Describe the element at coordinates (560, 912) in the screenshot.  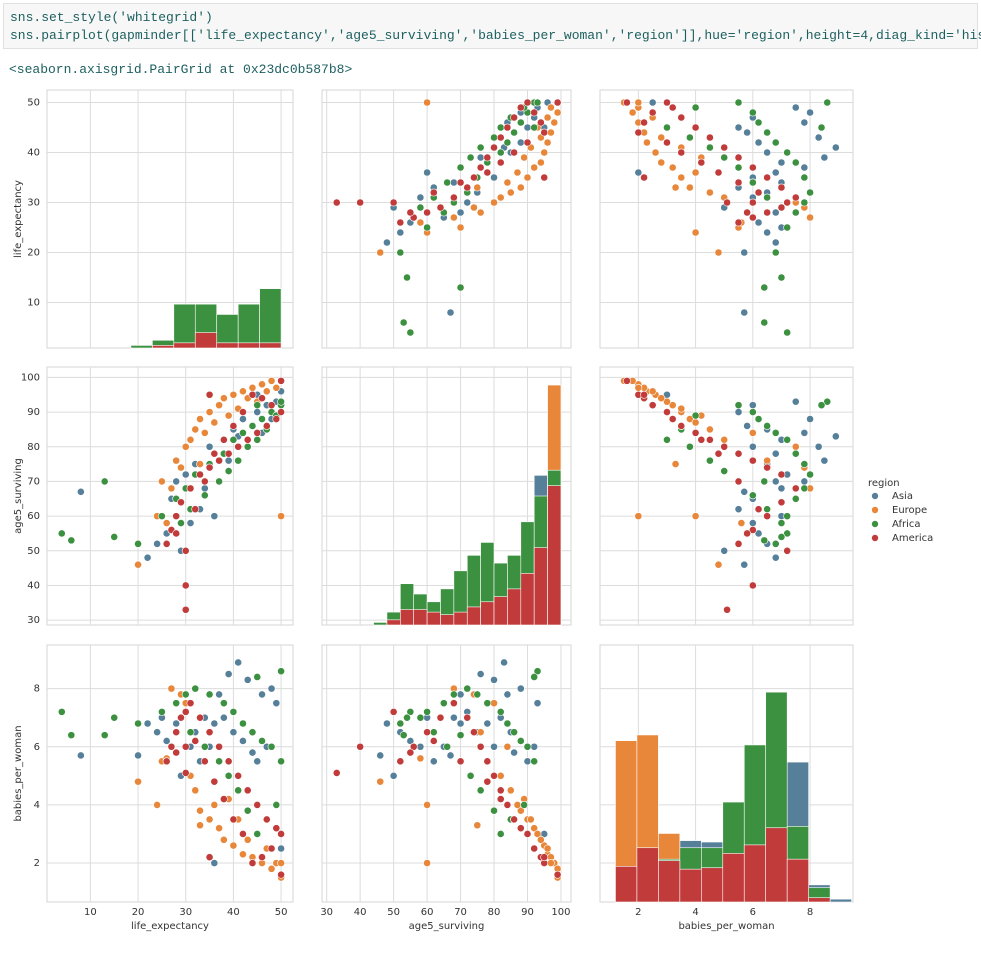
I see `x-tick-label: 100` at that location.